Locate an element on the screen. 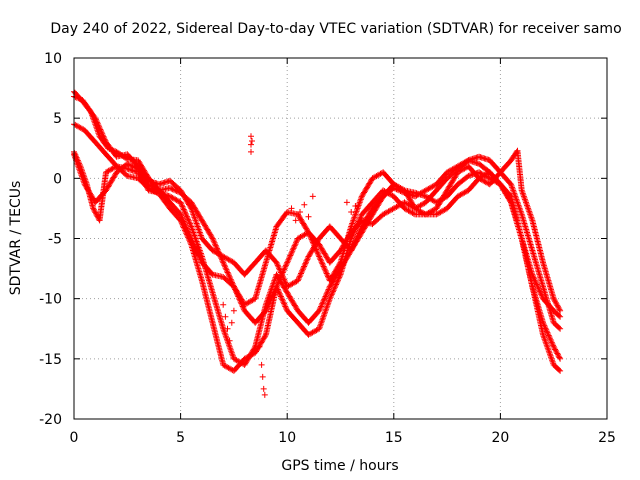 This screenshot has width=640, height=480. x-axis-label: GPS time / hours is located at coordinates (339, 466).